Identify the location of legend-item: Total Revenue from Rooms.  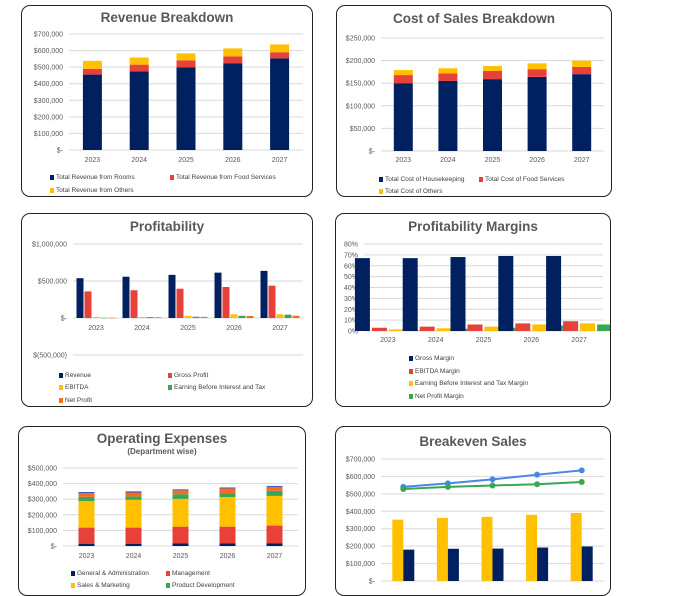
(92, 177).